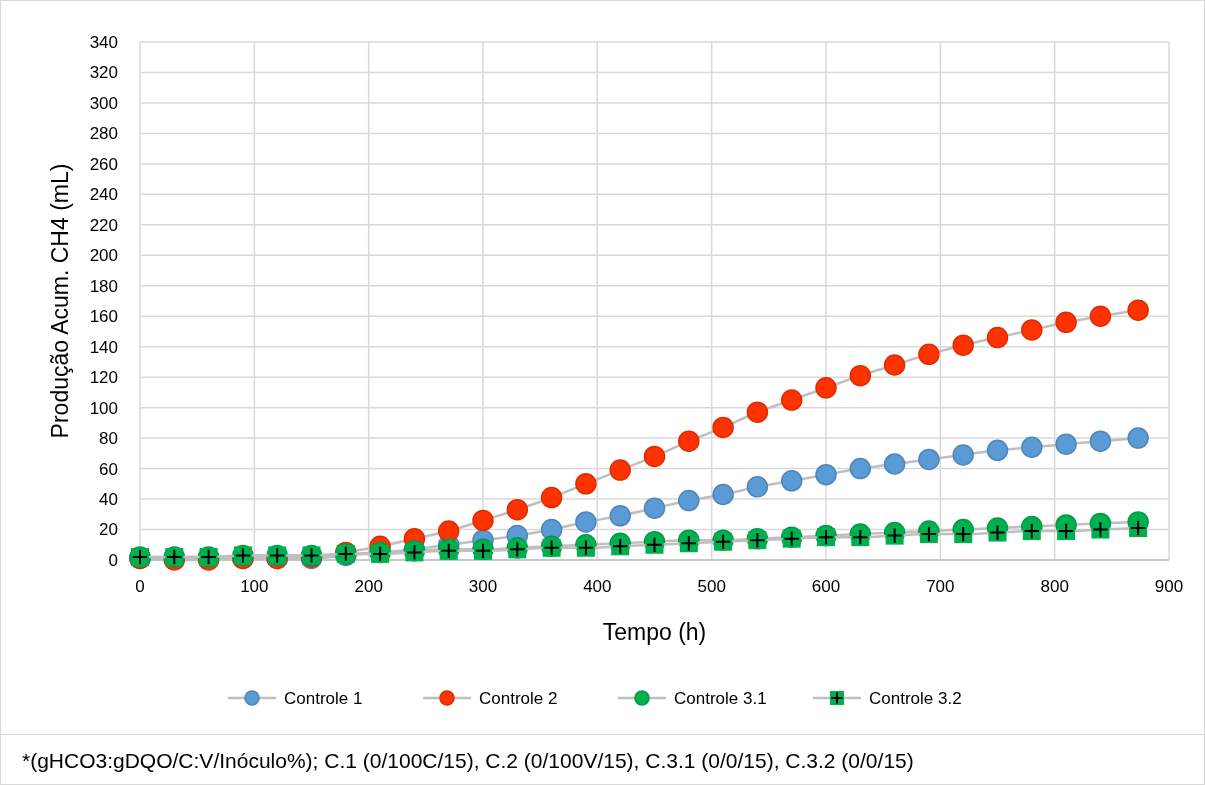 Image resolution: width=1205 pixels, height=785 pixels. What do you see at coordinates (60, 301) in the screenshot?
I see `y-axis-title: Produção Acum. CH4 (mL)` at bounding box center [60, 301].